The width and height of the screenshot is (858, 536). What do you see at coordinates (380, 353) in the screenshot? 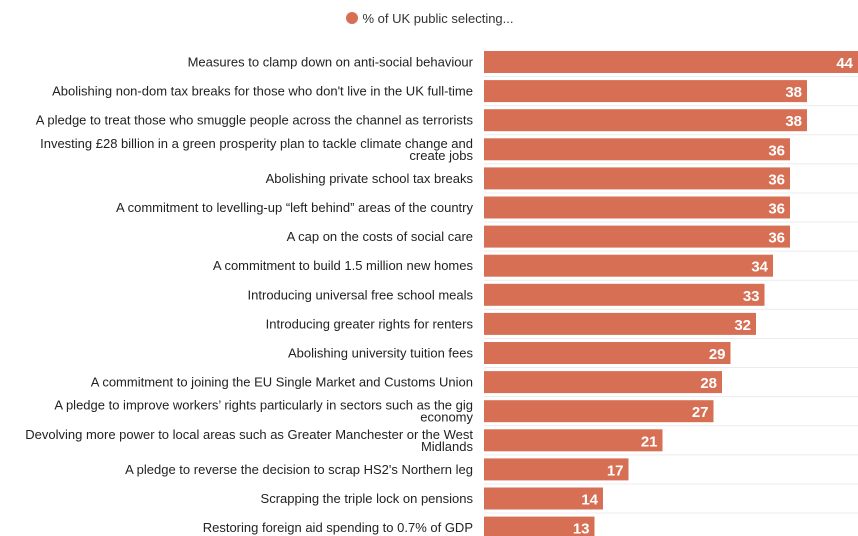
I see `category-label: Abolishing university tuition fees` at bounding box center [380, 353].